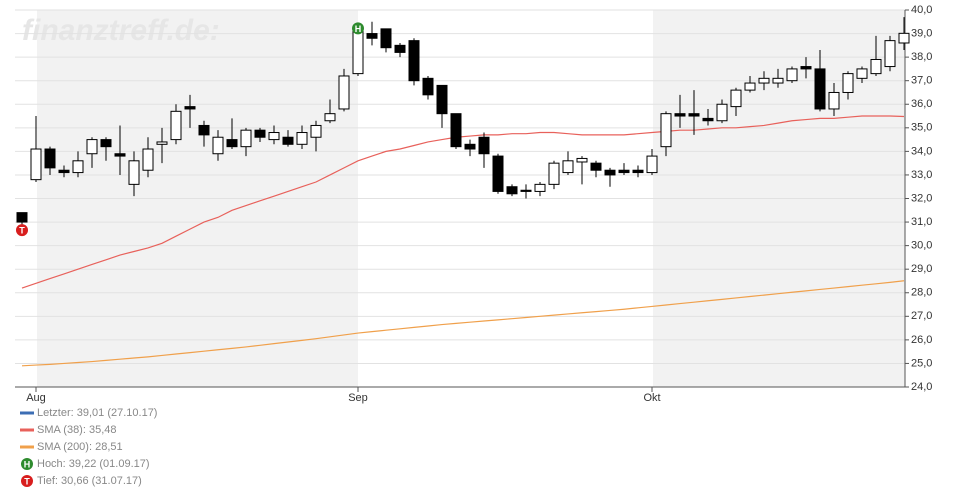  What do you see at coordinates (921, 269) in the screenshot?
I see `y-tick-label: 29,0` at bounding box center [921, 269].